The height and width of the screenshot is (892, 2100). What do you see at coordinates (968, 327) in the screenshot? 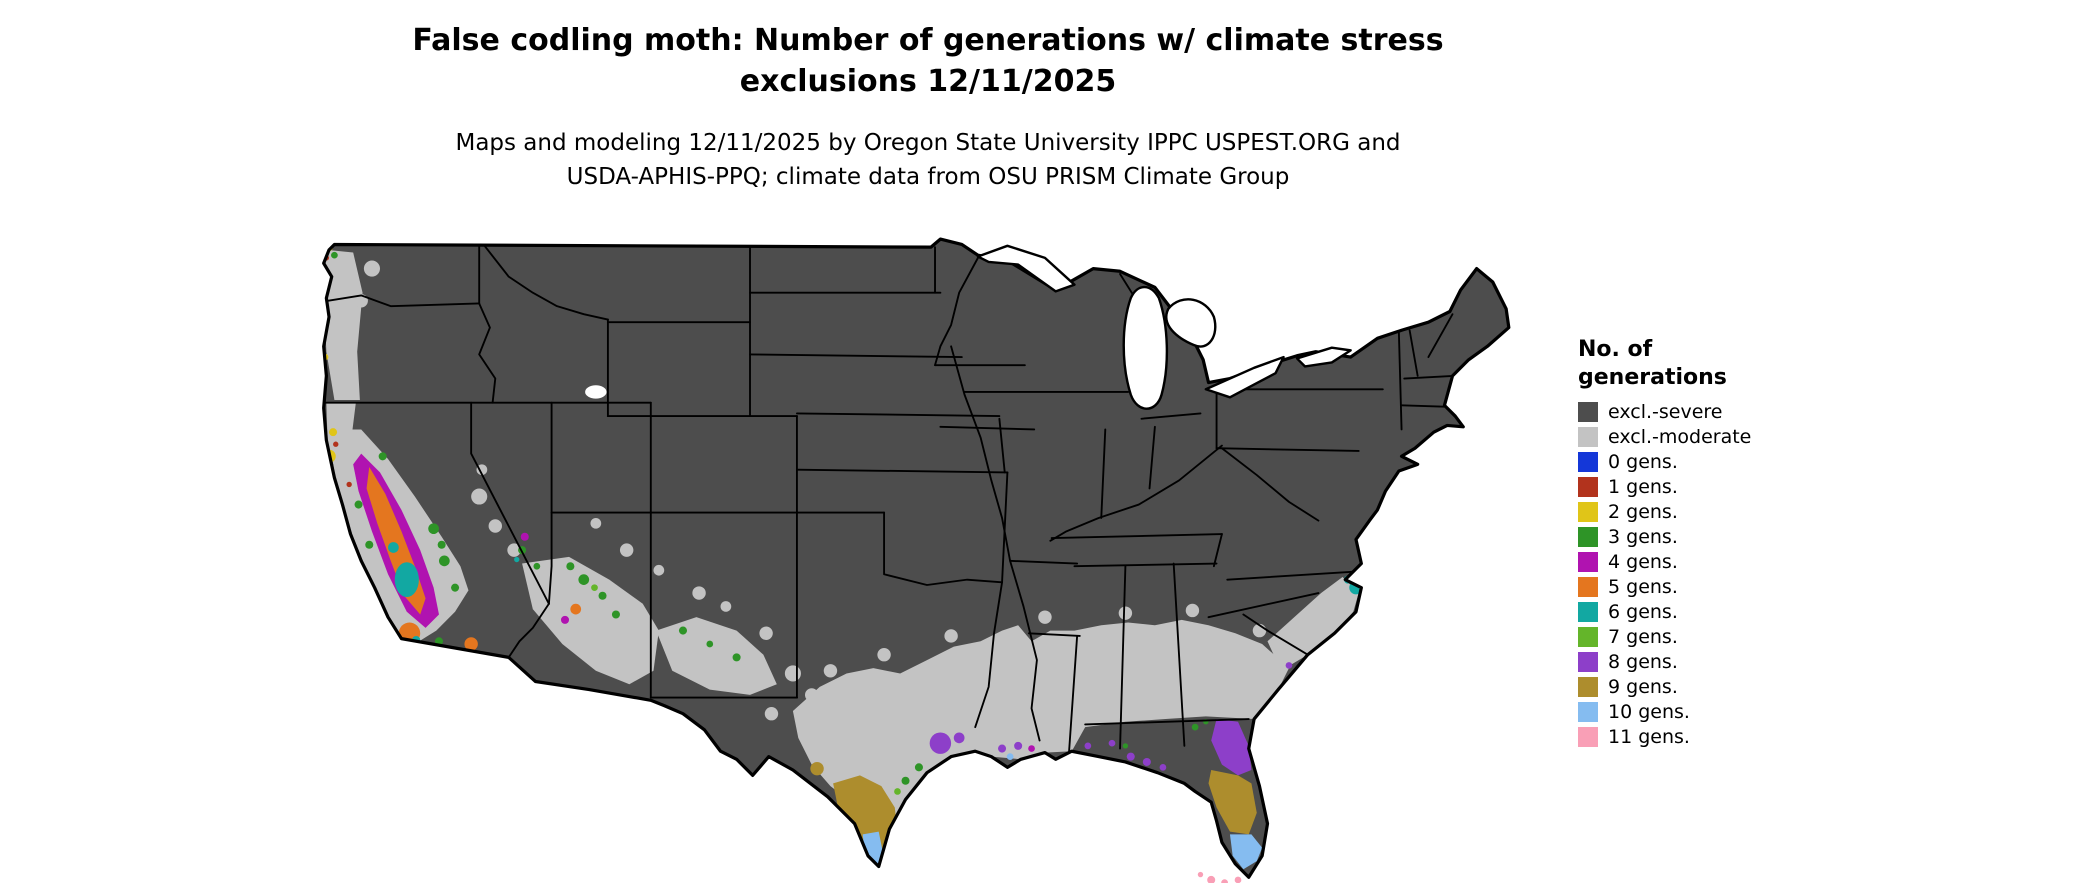
I see `great-lakes` at bounding box center [968, 327].